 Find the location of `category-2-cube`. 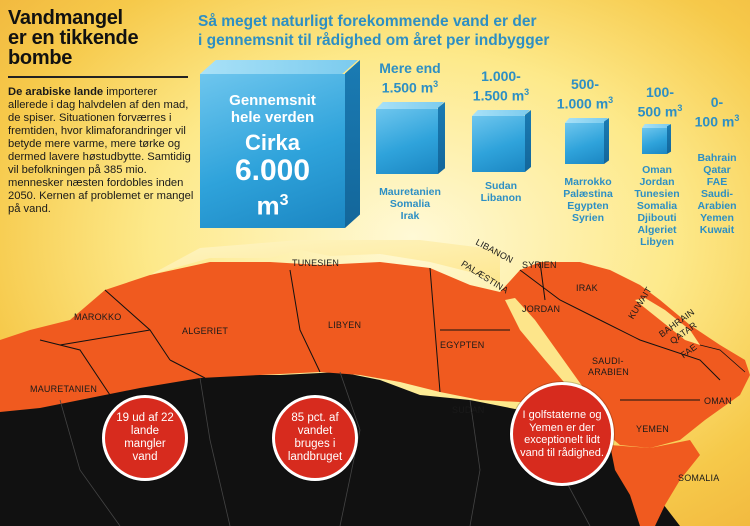

category-2-cube is located at coordinates (503, 141).